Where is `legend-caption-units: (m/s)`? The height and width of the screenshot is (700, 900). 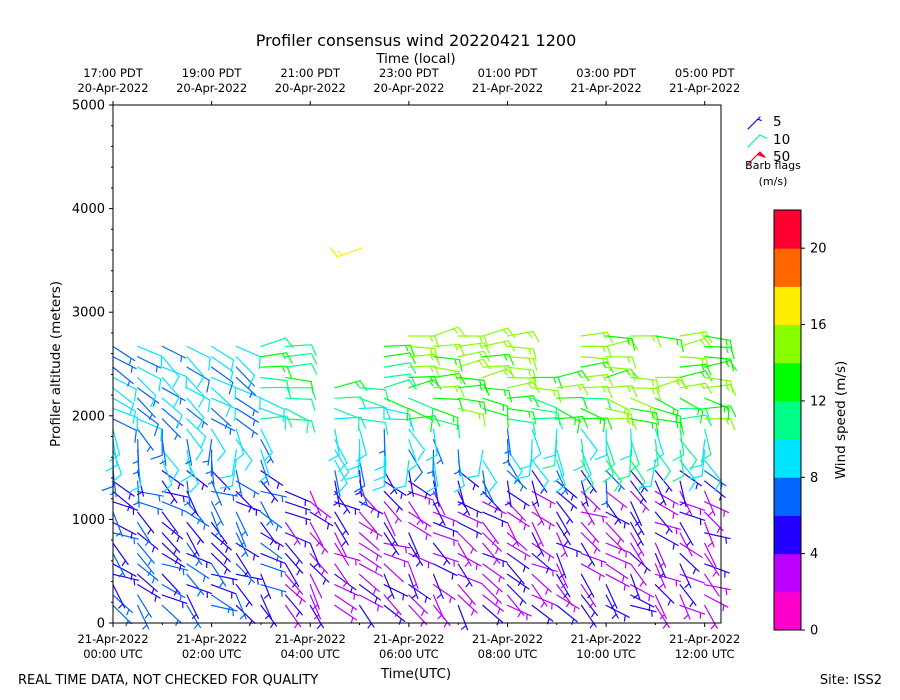
legend-caption-units: (m/s) is located at coordinates (773, 181).